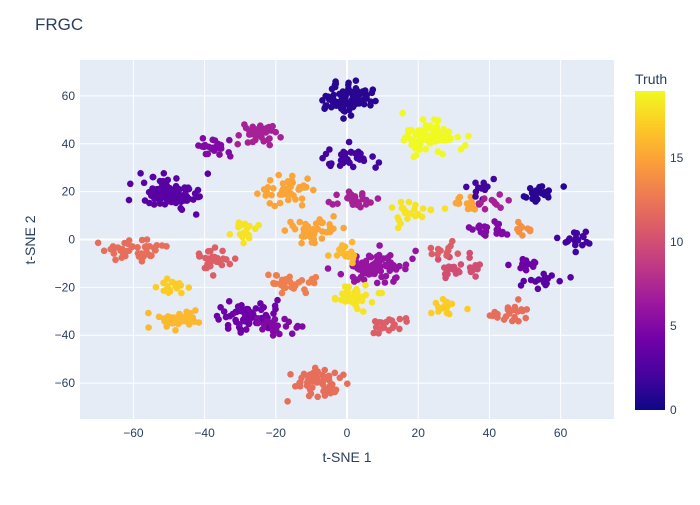  Describe the element at coordinates (69, 192) in the screenshot. I see `y-tick-label: 20` at that location.